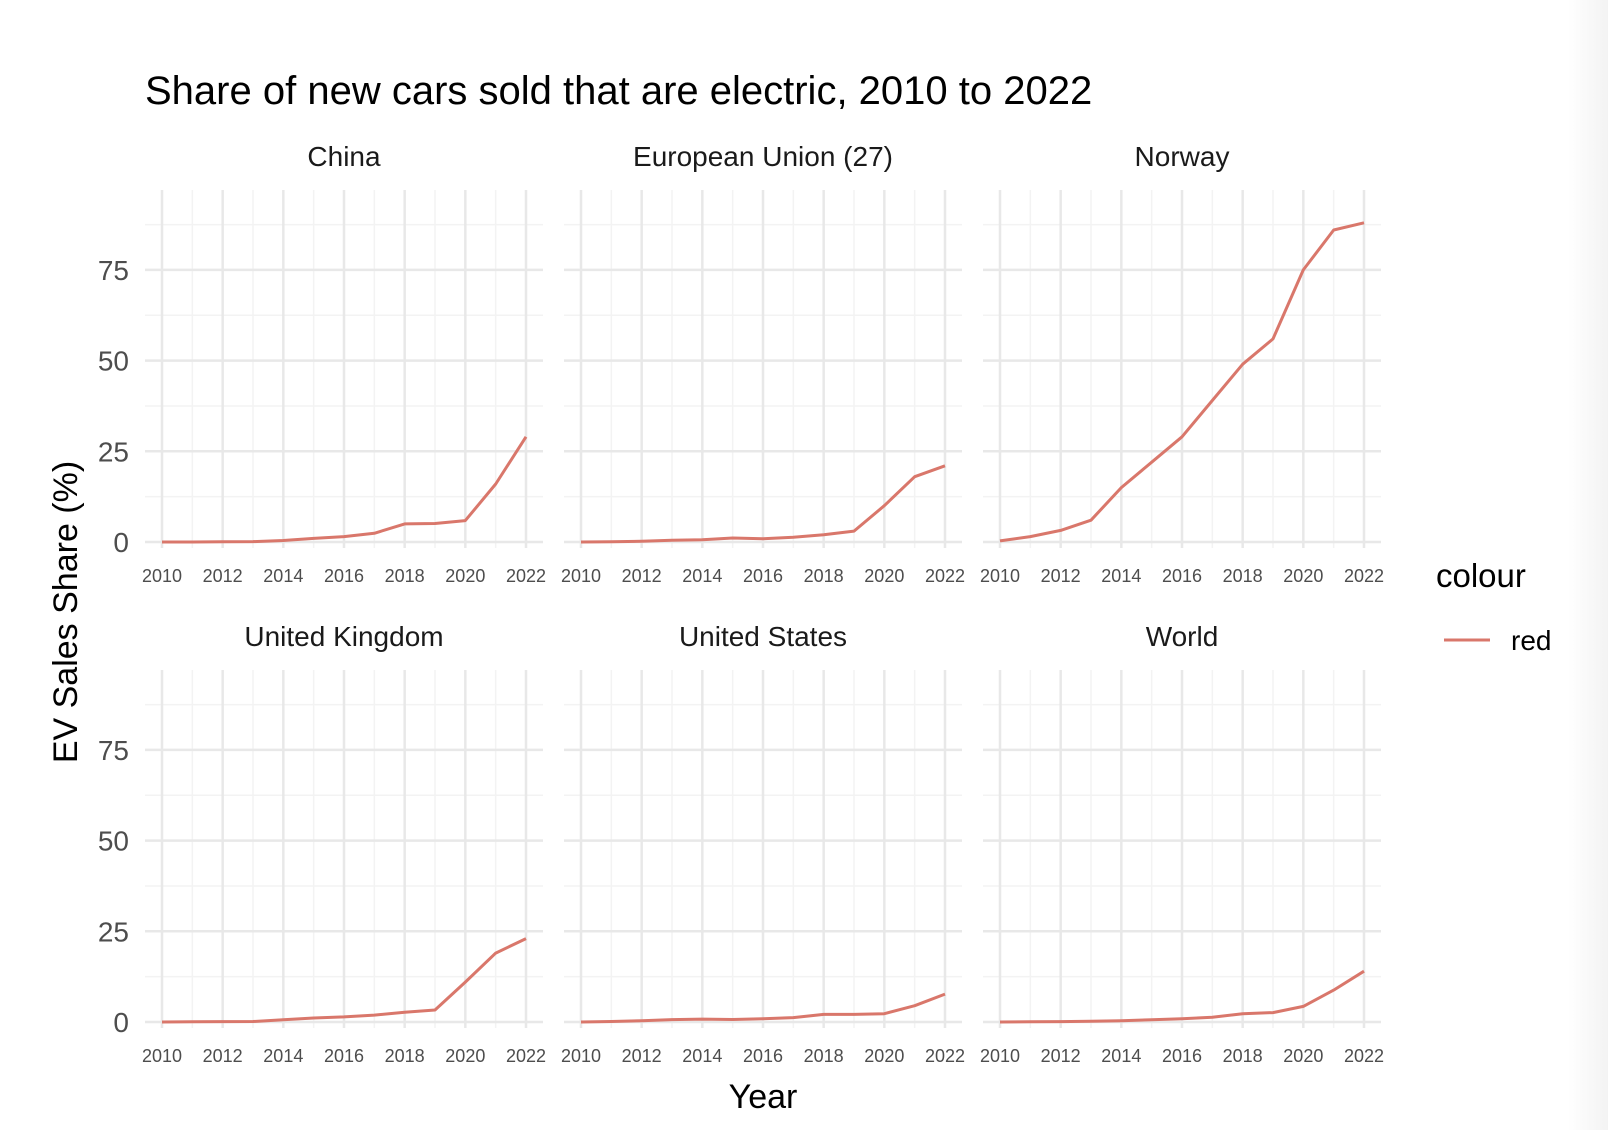  I want to click on x-axis-label: Year, so click(763, 1097).